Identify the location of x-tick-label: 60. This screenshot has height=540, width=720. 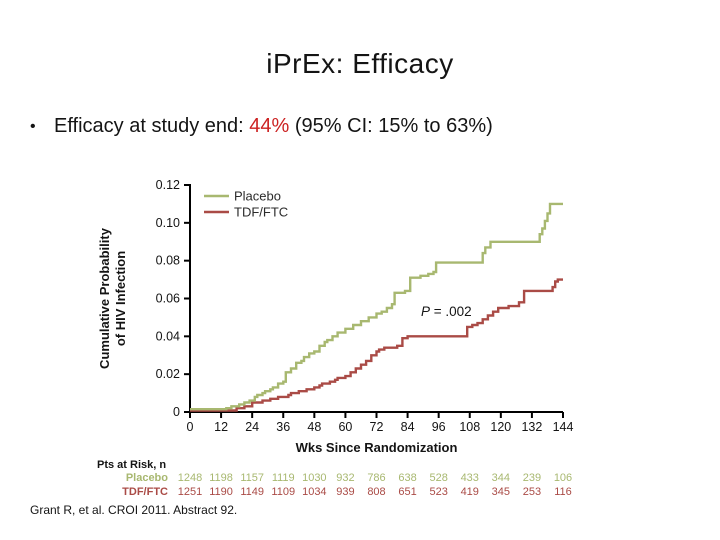
(345, 427).